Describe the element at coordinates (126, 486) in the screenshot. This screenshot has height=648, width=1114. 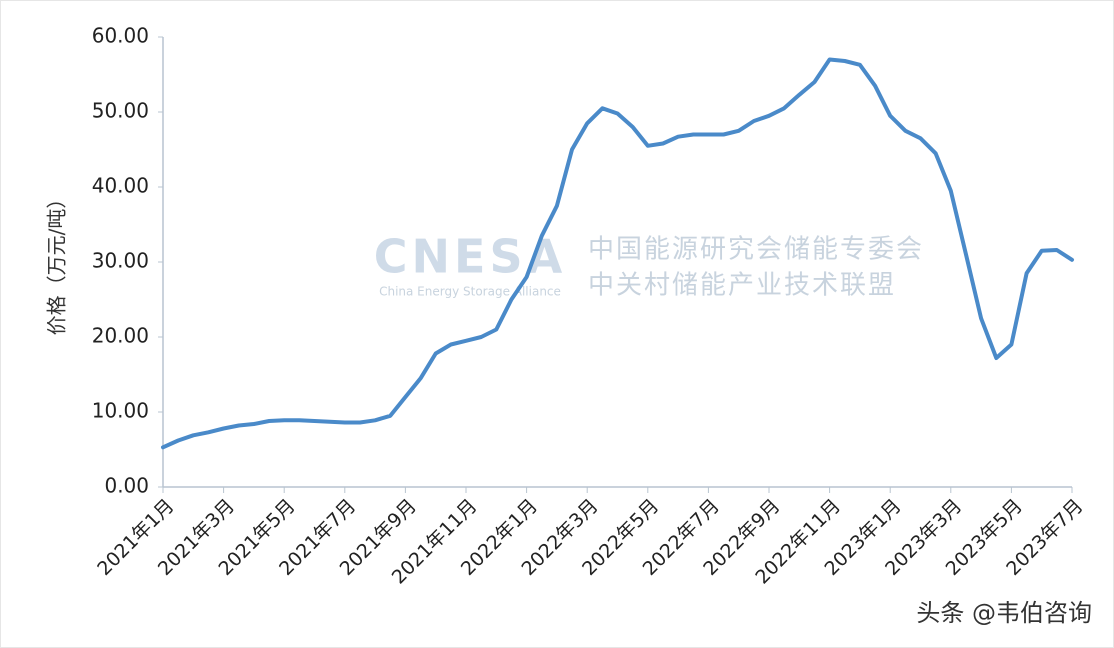
I see `y-tick-label: 0.00` at that location.